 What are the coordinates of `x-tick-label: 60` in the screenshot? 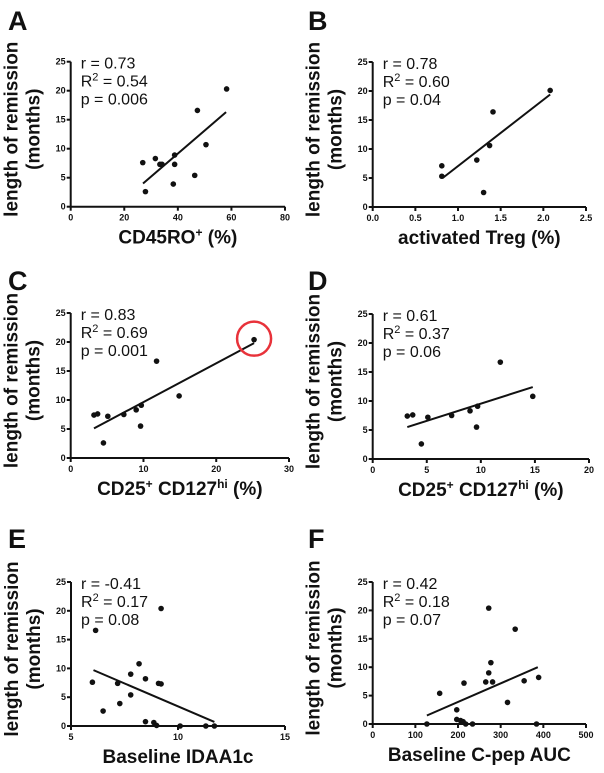 It's located at (231, 218).